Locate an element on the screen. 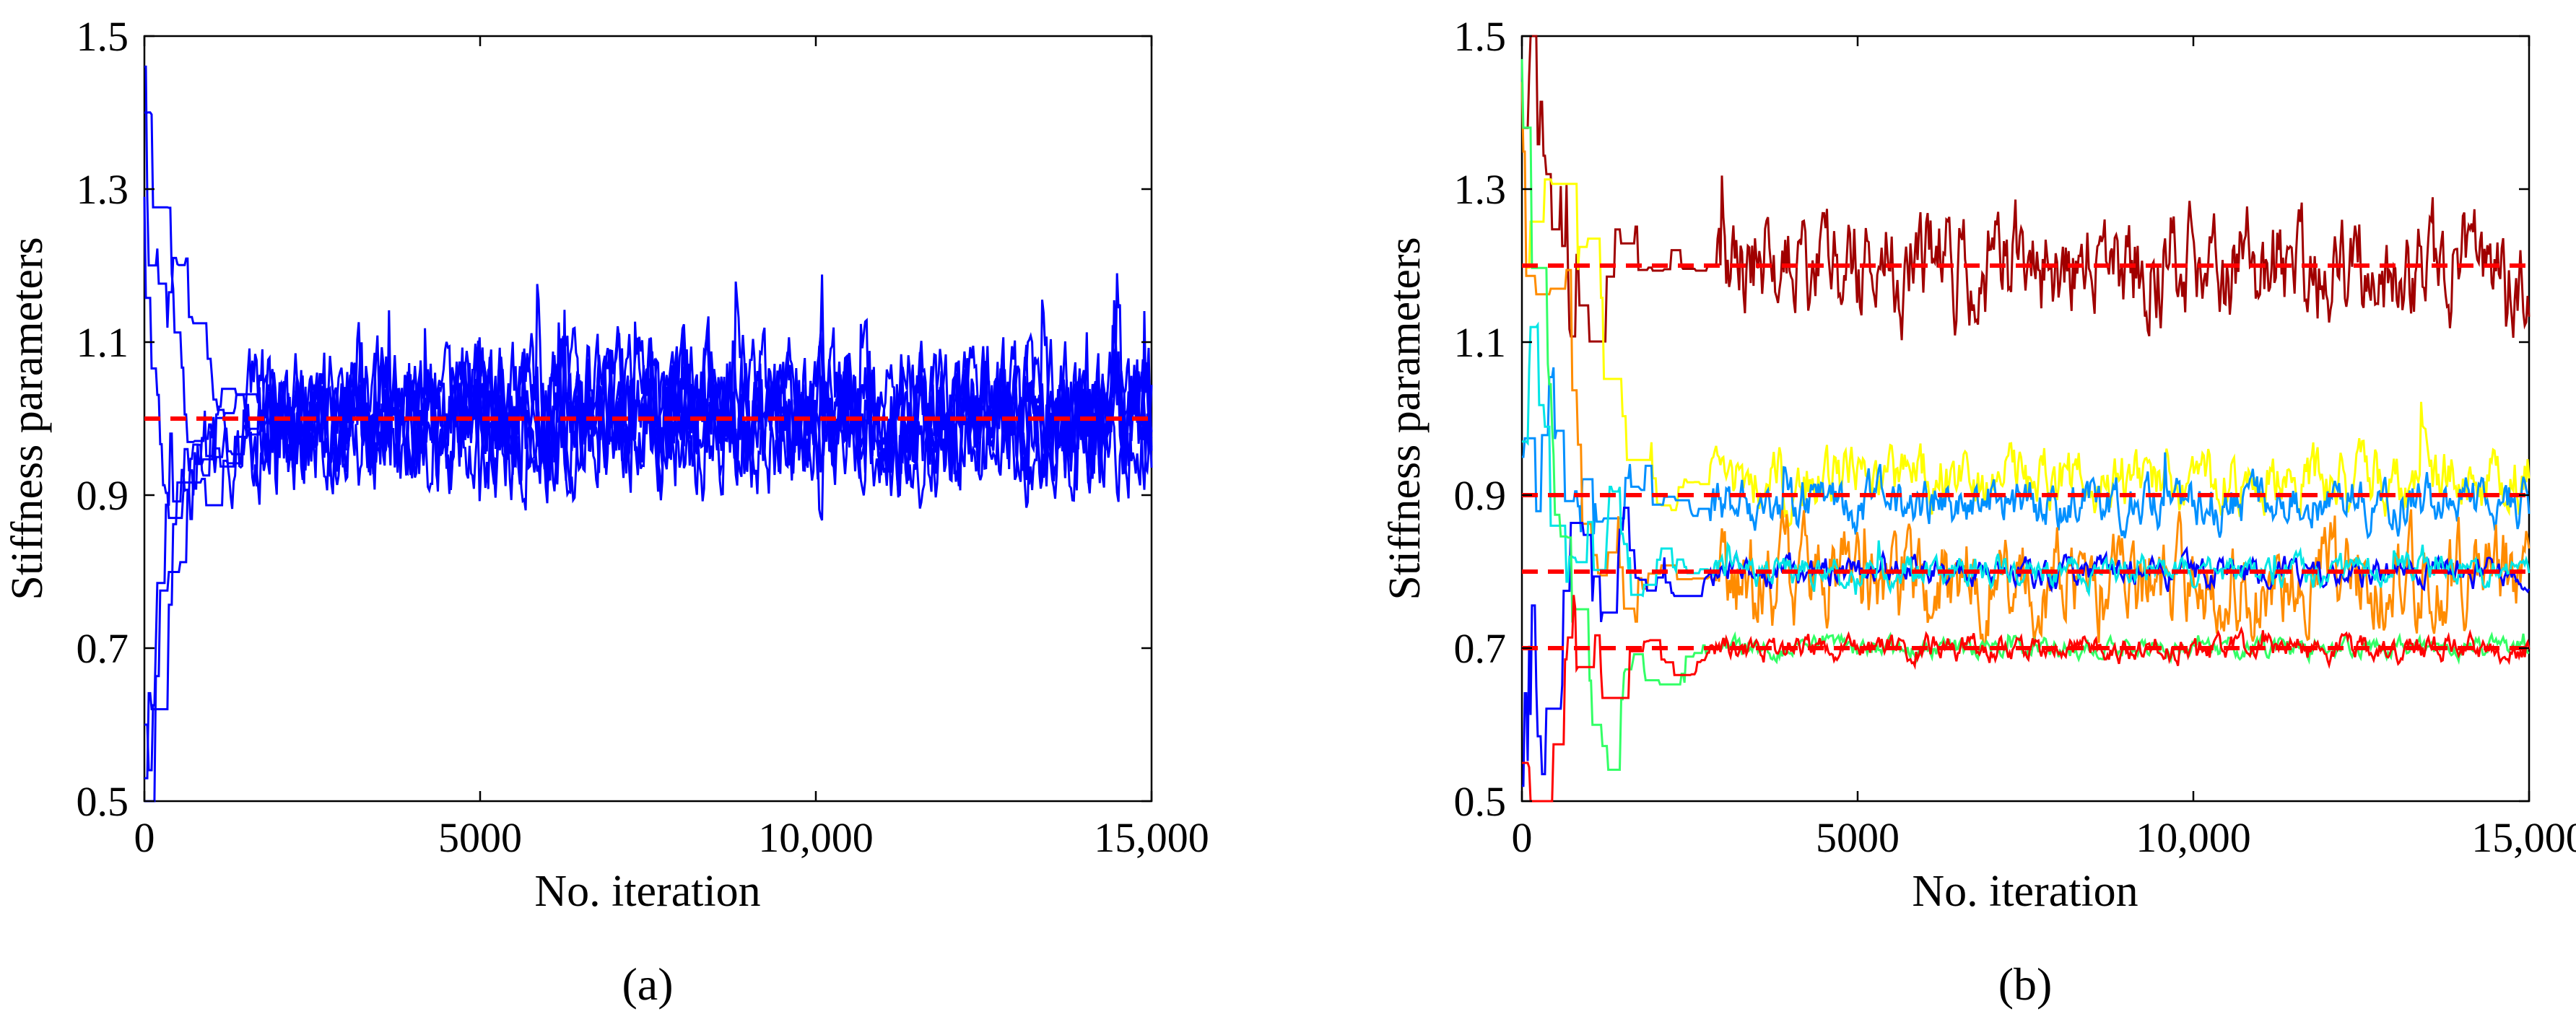 Image resolution: width=2576 pixels, height=1022 pixels. x-axis-label-a: No. iteration is located at coordinates (647, 891).